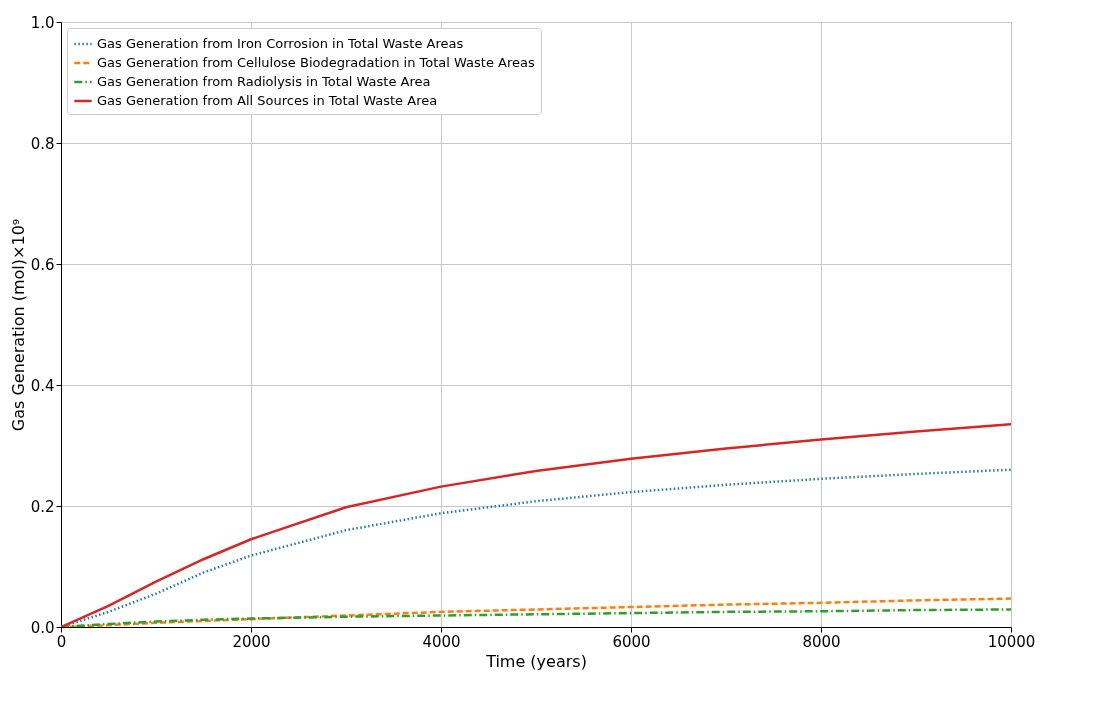  What do you see at coordinates (267, 100) in the screenshot?
I see `legend-label: Gas Generation from All Sources in Total Waste Area` at bounding box center [267, 100].